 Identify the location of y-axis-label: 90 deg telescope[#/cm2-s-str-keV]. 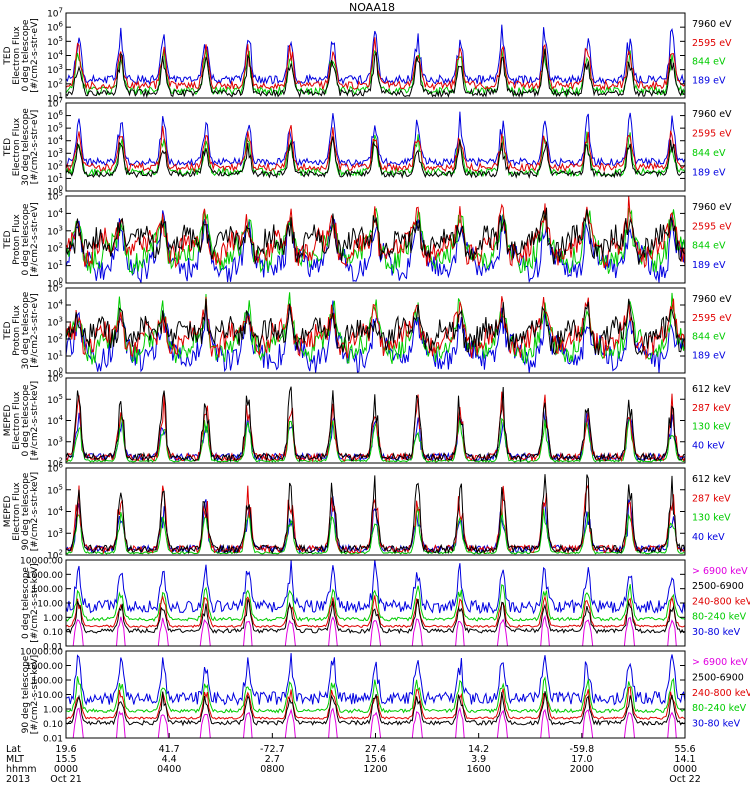
(30, 694).